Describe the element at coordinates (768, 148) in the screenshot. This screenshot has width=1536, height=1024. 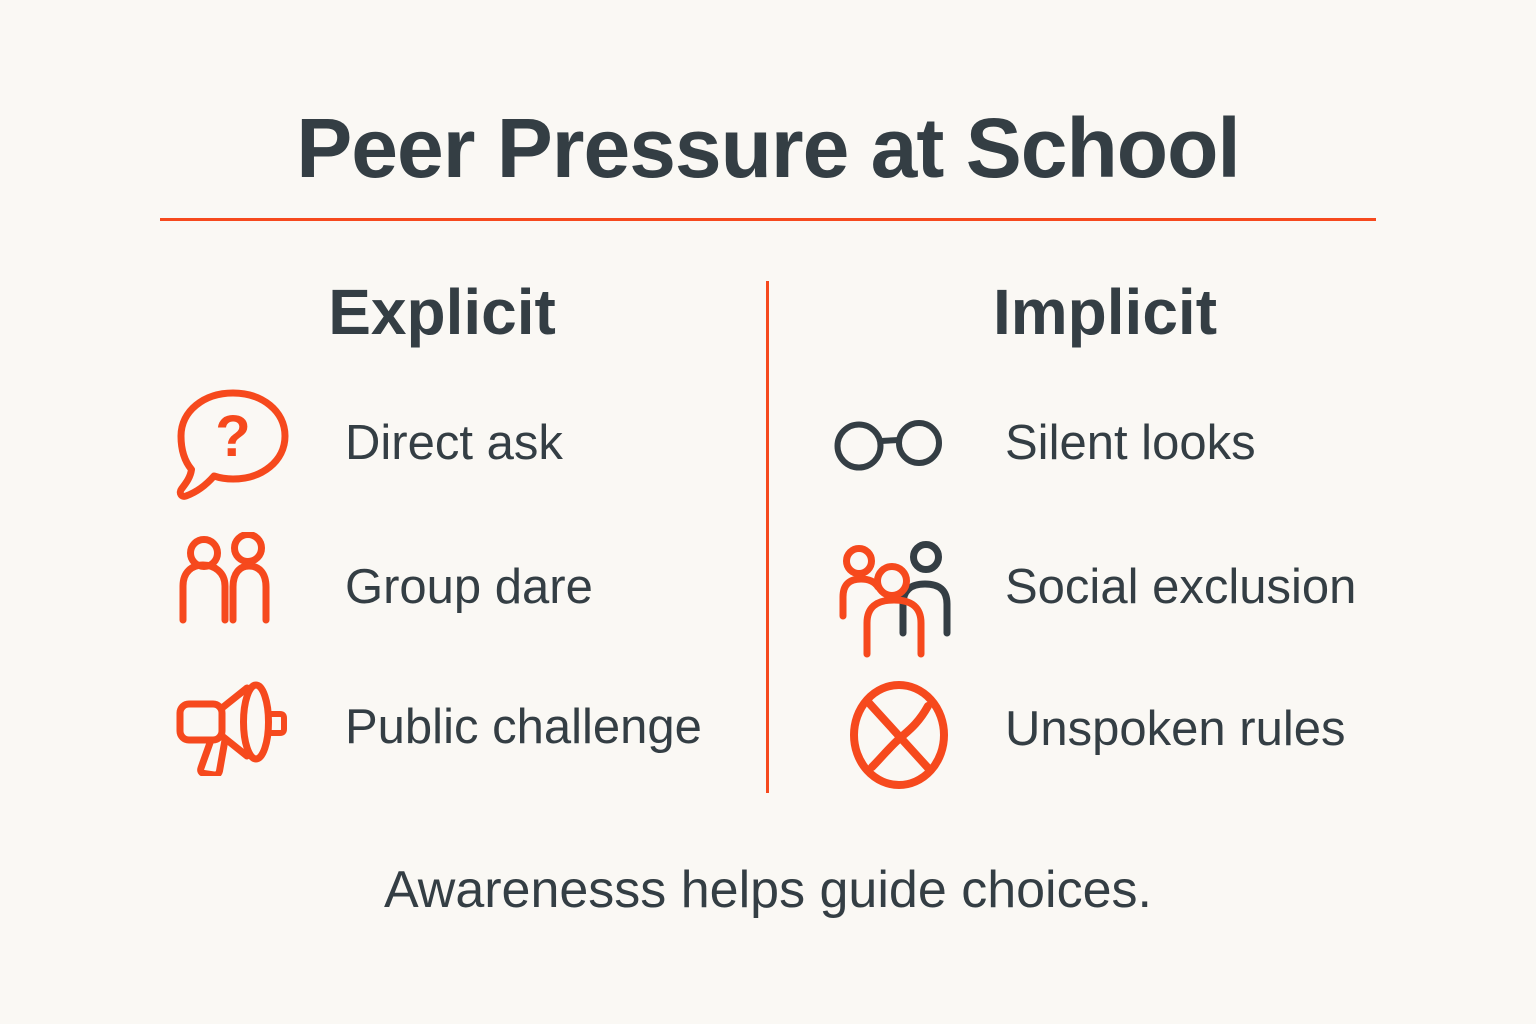
I see `page-title: Peer Pressure at School` at that location.